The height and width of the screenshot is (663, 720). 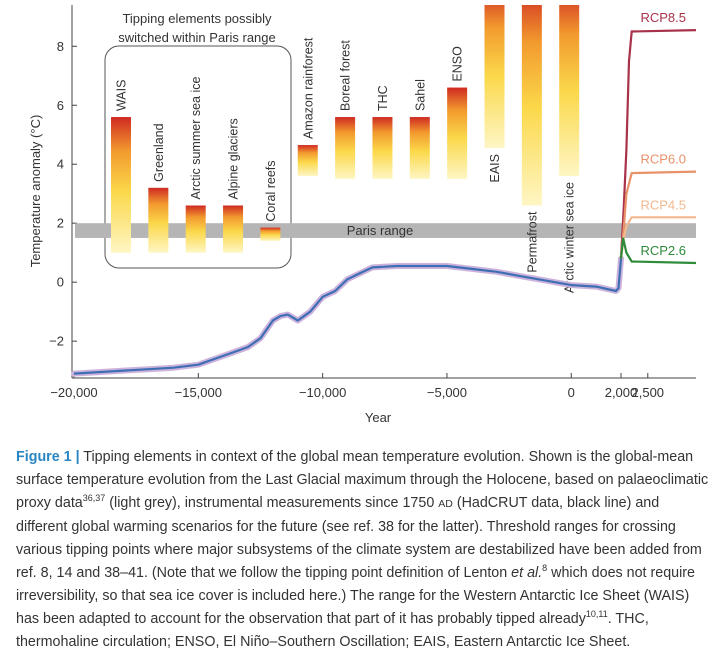 What do you see at coordinates (60, 105) in the screenshot?
I see `y-tick-label: 6` at bounding box center [60, 105].